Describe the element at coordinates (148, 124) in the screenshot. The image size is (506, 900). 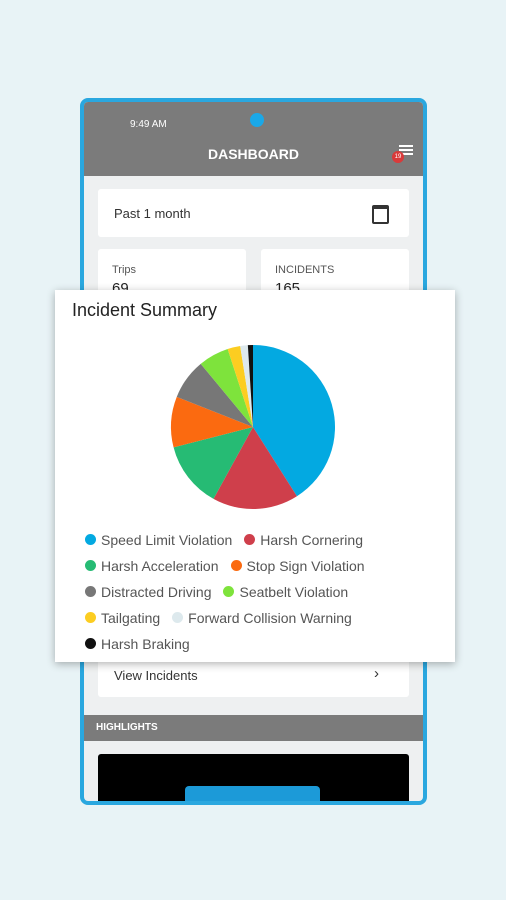
I see `status-time: 9:49 AM` at that location.